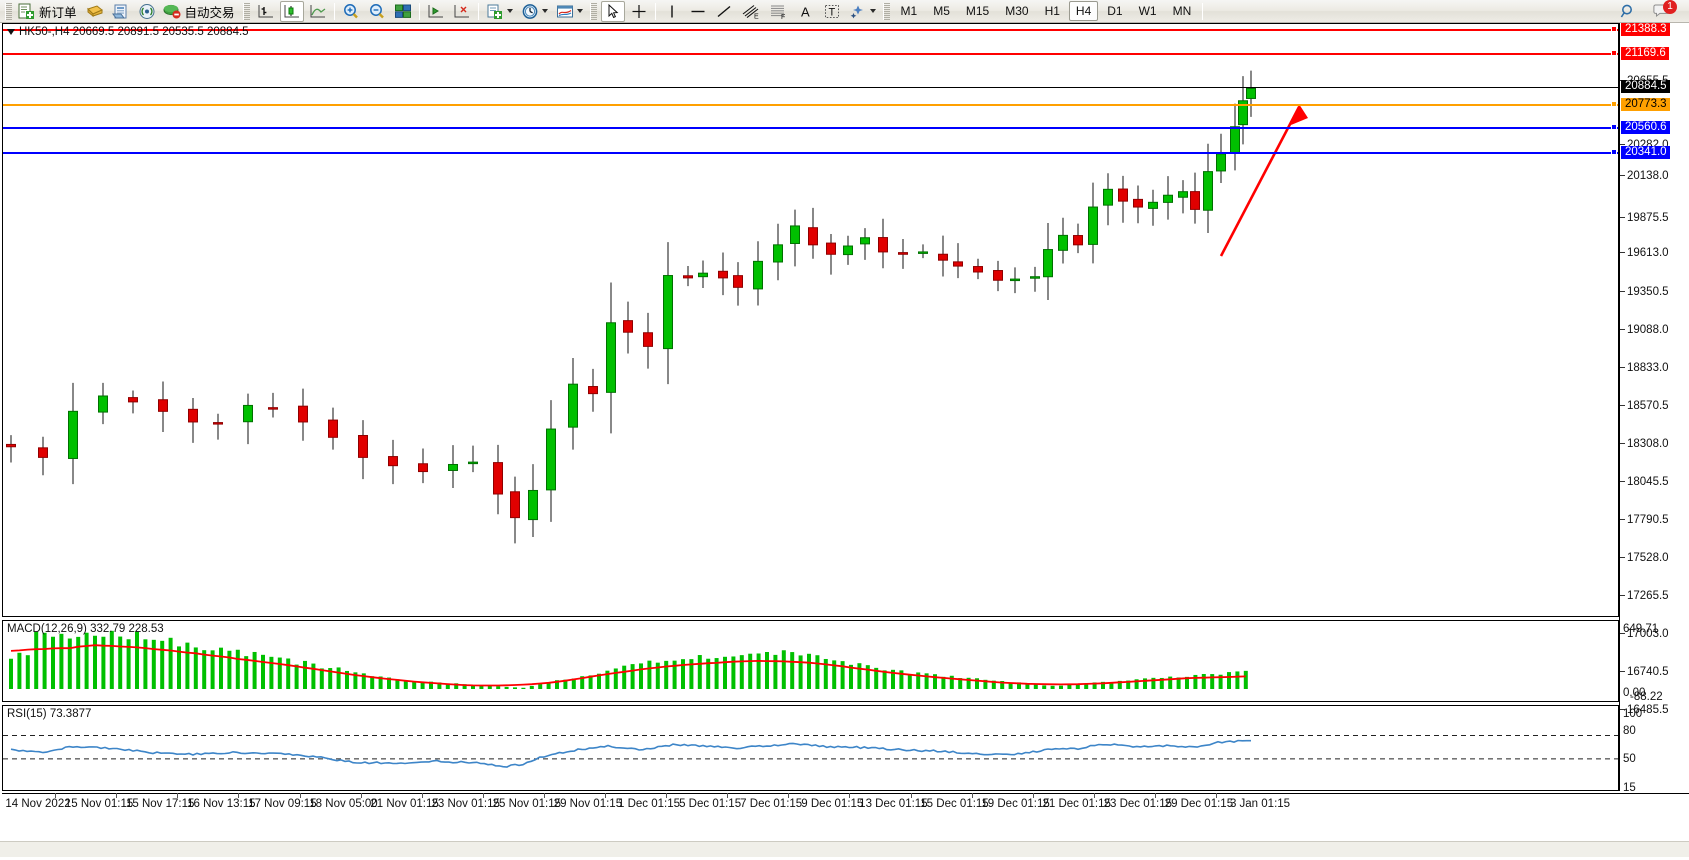 The height and width of the screenshot is (860, 1689). What do you see at coordinates (95, 11) in the screenshot?
I see `properties-button` at bounding box center [95, 11].